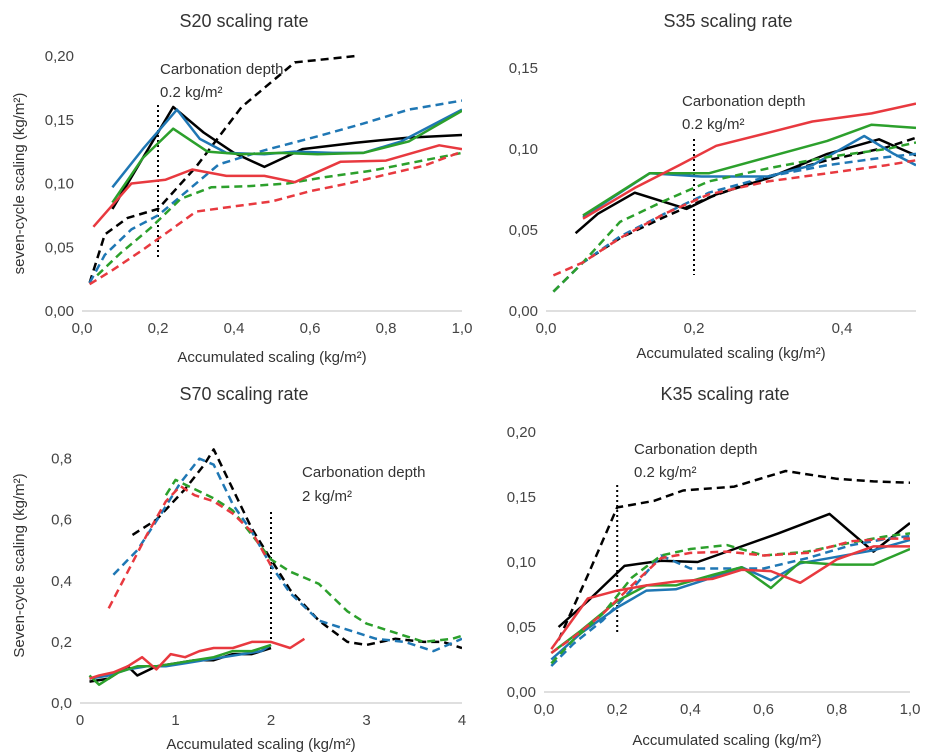 Image resolution: width=926 pixels, height=756 pixels. What do you see at coordinates (243, 21) in the screenshot?
I see `chart-title: S20 scaling rate` at bounding box center [243, 21].